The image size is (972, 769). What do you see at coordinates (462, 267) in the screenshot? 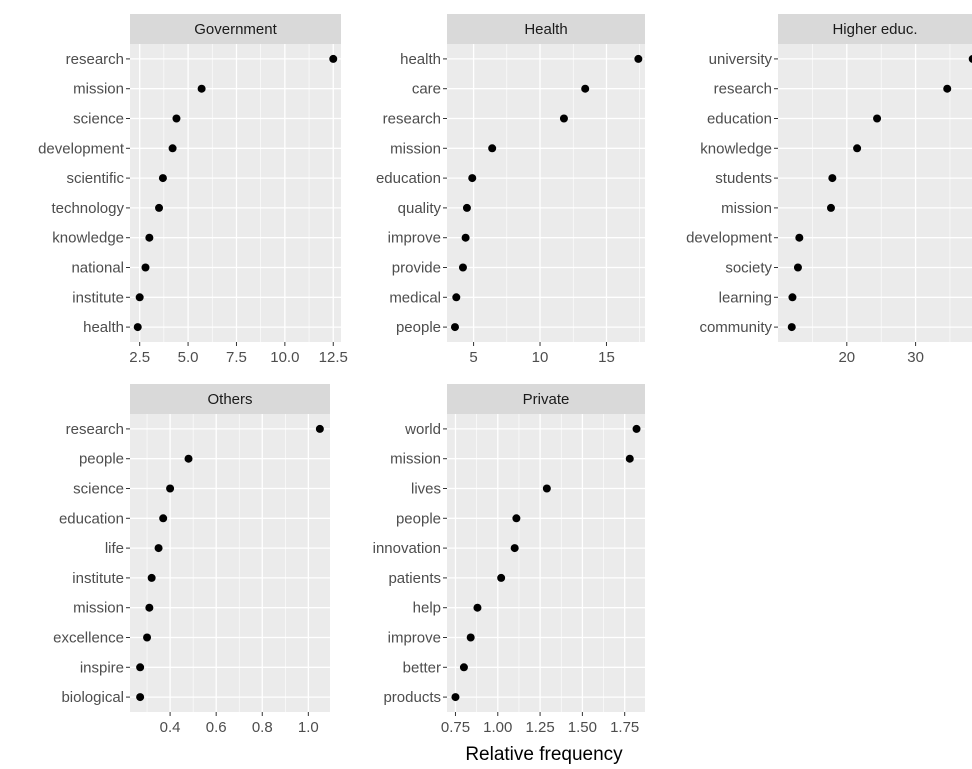
I see `data-point-provide` at bounding box center [462, 267].